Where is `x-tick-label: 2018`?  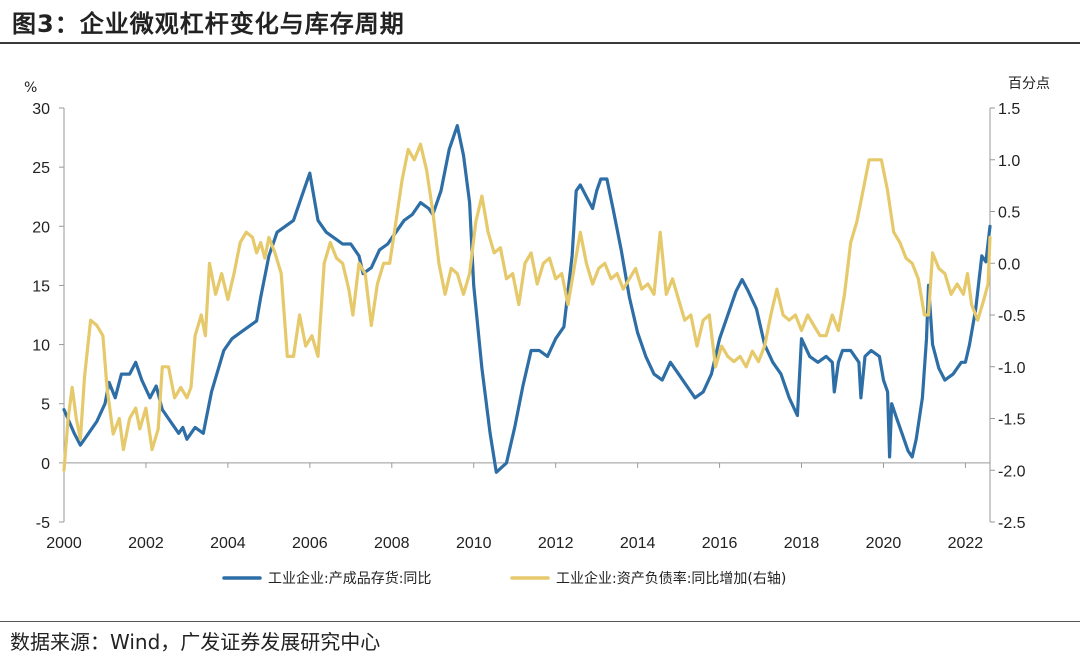 x-tick-label: 2018 is located at coordinates (802, 543).